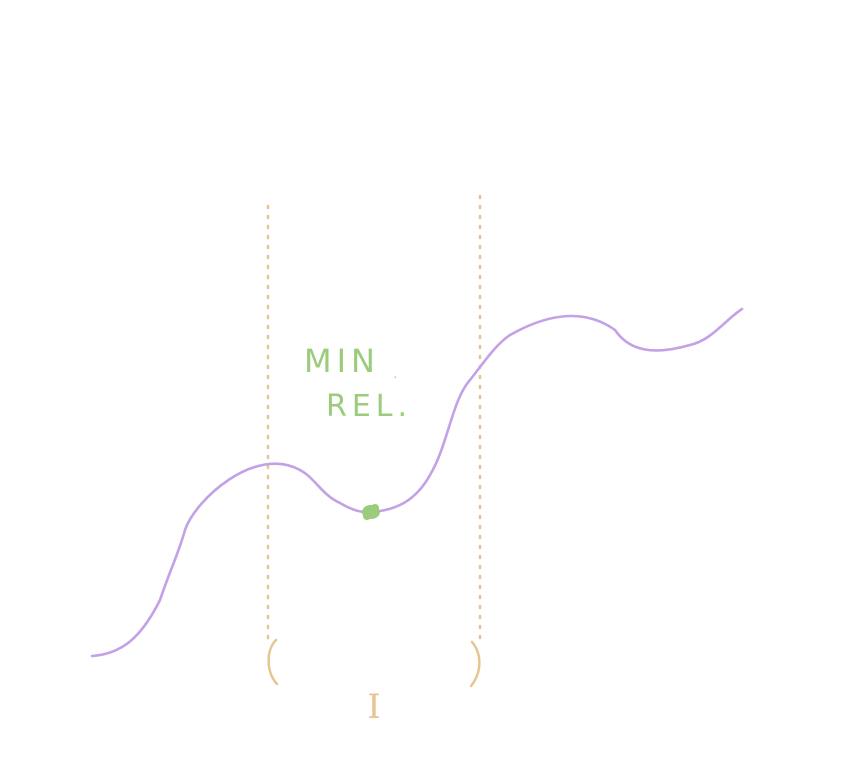 The width and height of the screenshot is (846, 773). I want to click on relative-minimum-point, so click(371, 512).